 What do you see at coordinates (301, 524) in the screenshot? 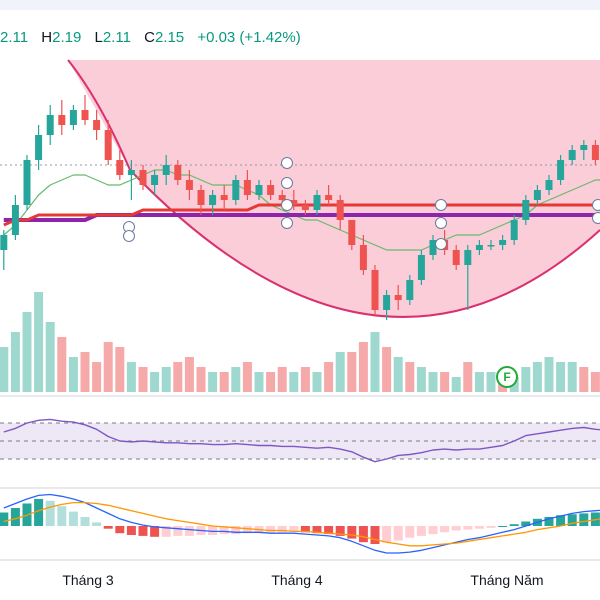
I see `macd-signal-line` at bounding box center [301, 524].